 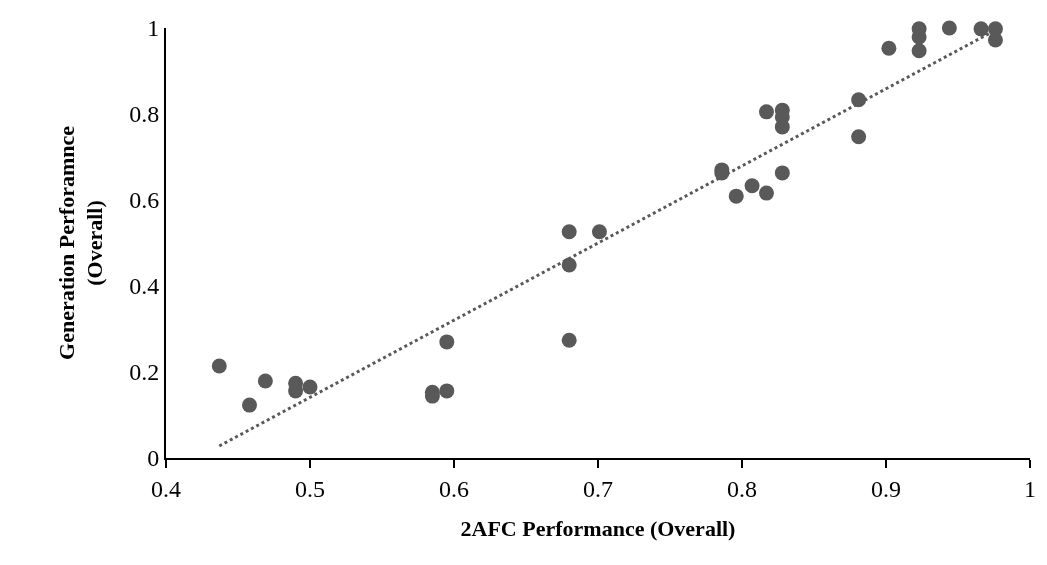 What do you see at coordinates (144, 372) in the screenshot?
I see `y-tick-label: 0.2` at bounding box center [144, 372].